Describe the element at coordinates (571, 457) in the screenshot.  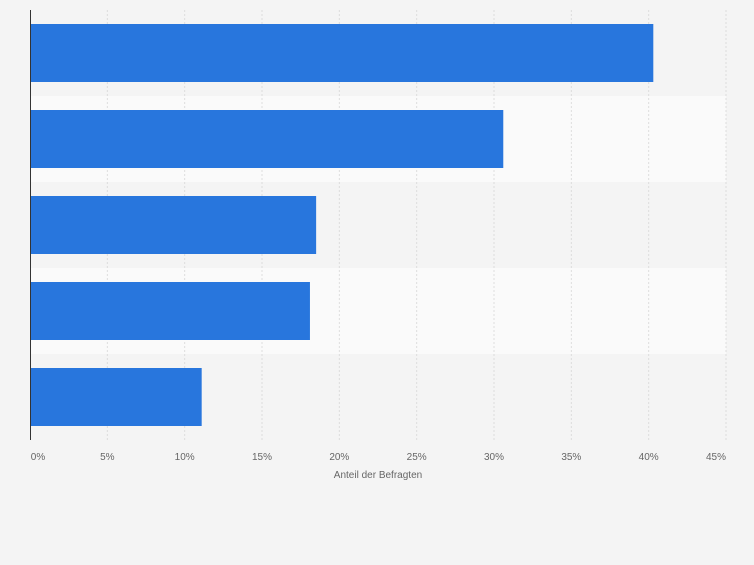
I see `x-tick-label: 35%` at that location.